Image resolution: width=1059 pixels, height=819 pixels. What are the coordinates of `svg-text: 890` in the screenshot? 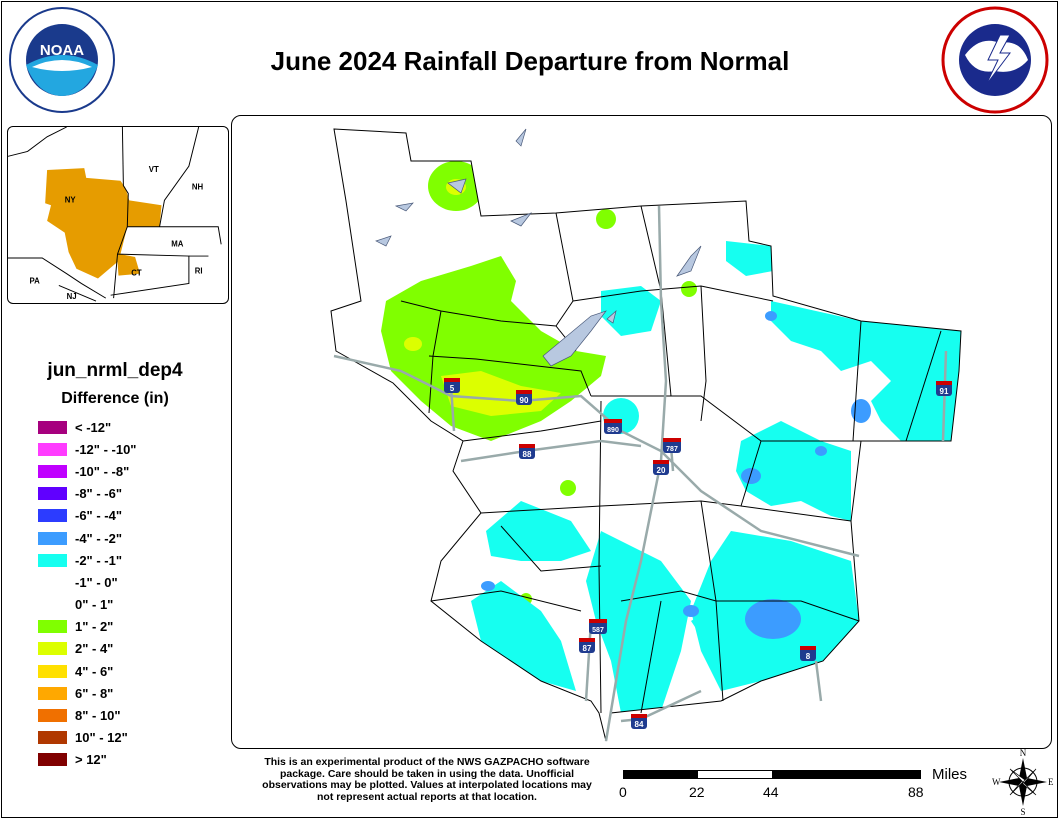 It's located at (613, 430).